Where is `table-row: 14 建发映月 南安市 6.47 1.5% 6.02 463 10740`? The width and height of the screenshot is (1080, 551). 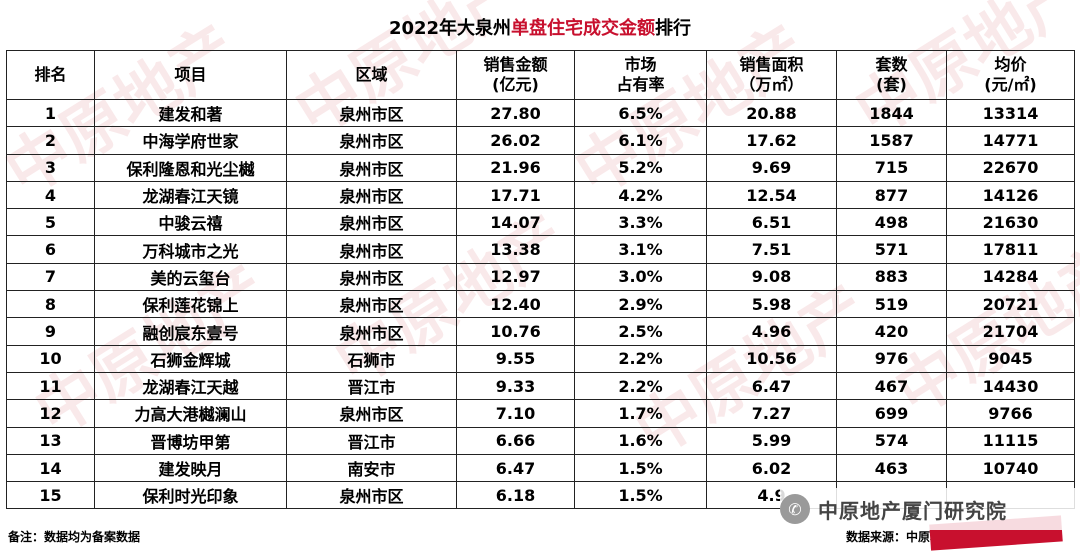 table-row: 14 建发映月 南安市 6.47 1.5% 6.02 463 10740 is located at coordinates (540, 468).